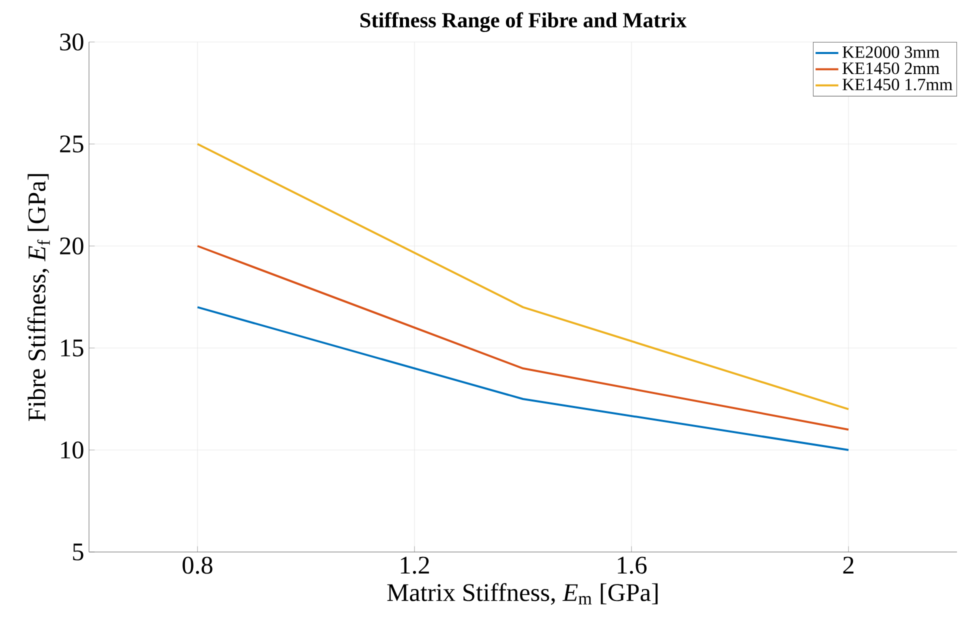 This screenshot has width=960, height=633. I want to click on y-tick-label: 15, so click(72, 348).